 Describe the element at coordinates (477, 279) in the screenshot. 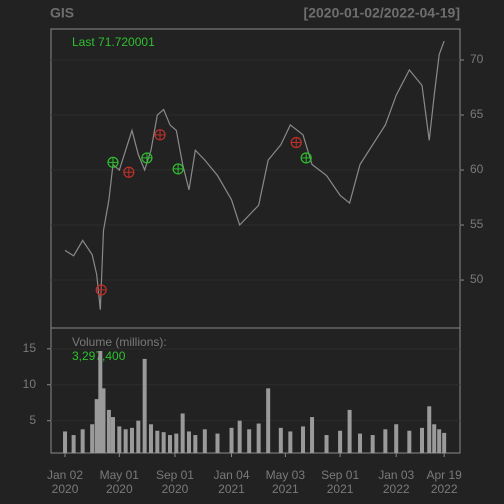

I see `y-tick-label: 50` at that location.